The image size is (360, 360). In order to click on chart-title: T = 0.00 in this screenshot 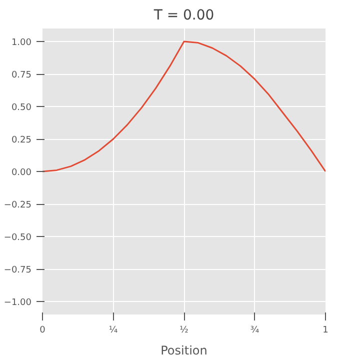, I will do `click(183, 16)`.